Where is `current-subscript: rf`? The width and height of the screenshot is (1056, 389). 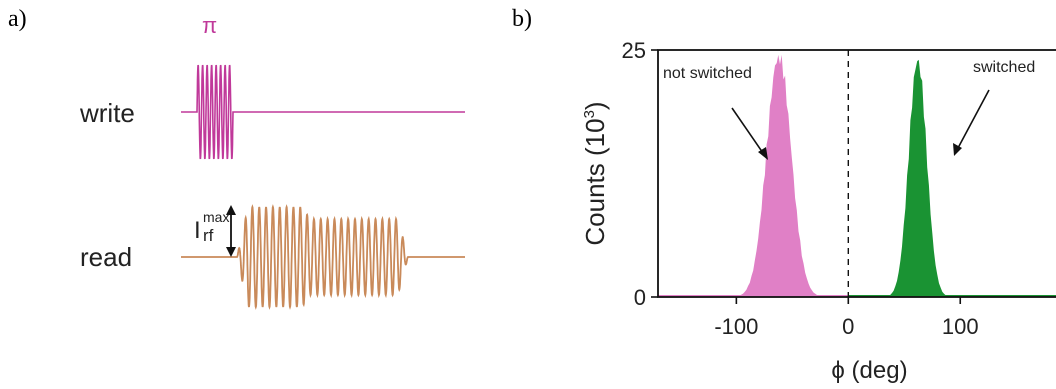
current-subscript: rf is located at coordinates (208, 235).